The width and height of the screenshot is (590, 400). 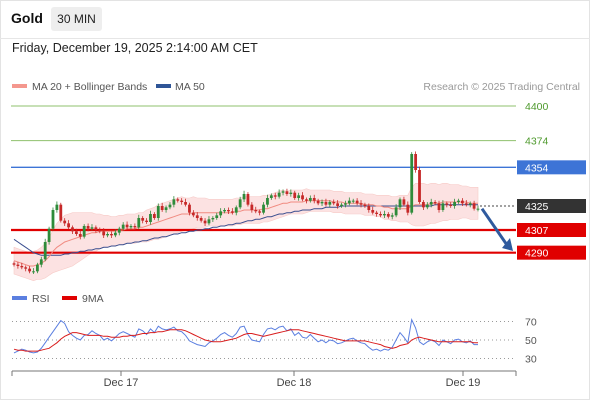 What do you see at coordinates (531, 341) in the screenshot?
I see `rsi-tick-label: 50` at bounding box center [531, 341].